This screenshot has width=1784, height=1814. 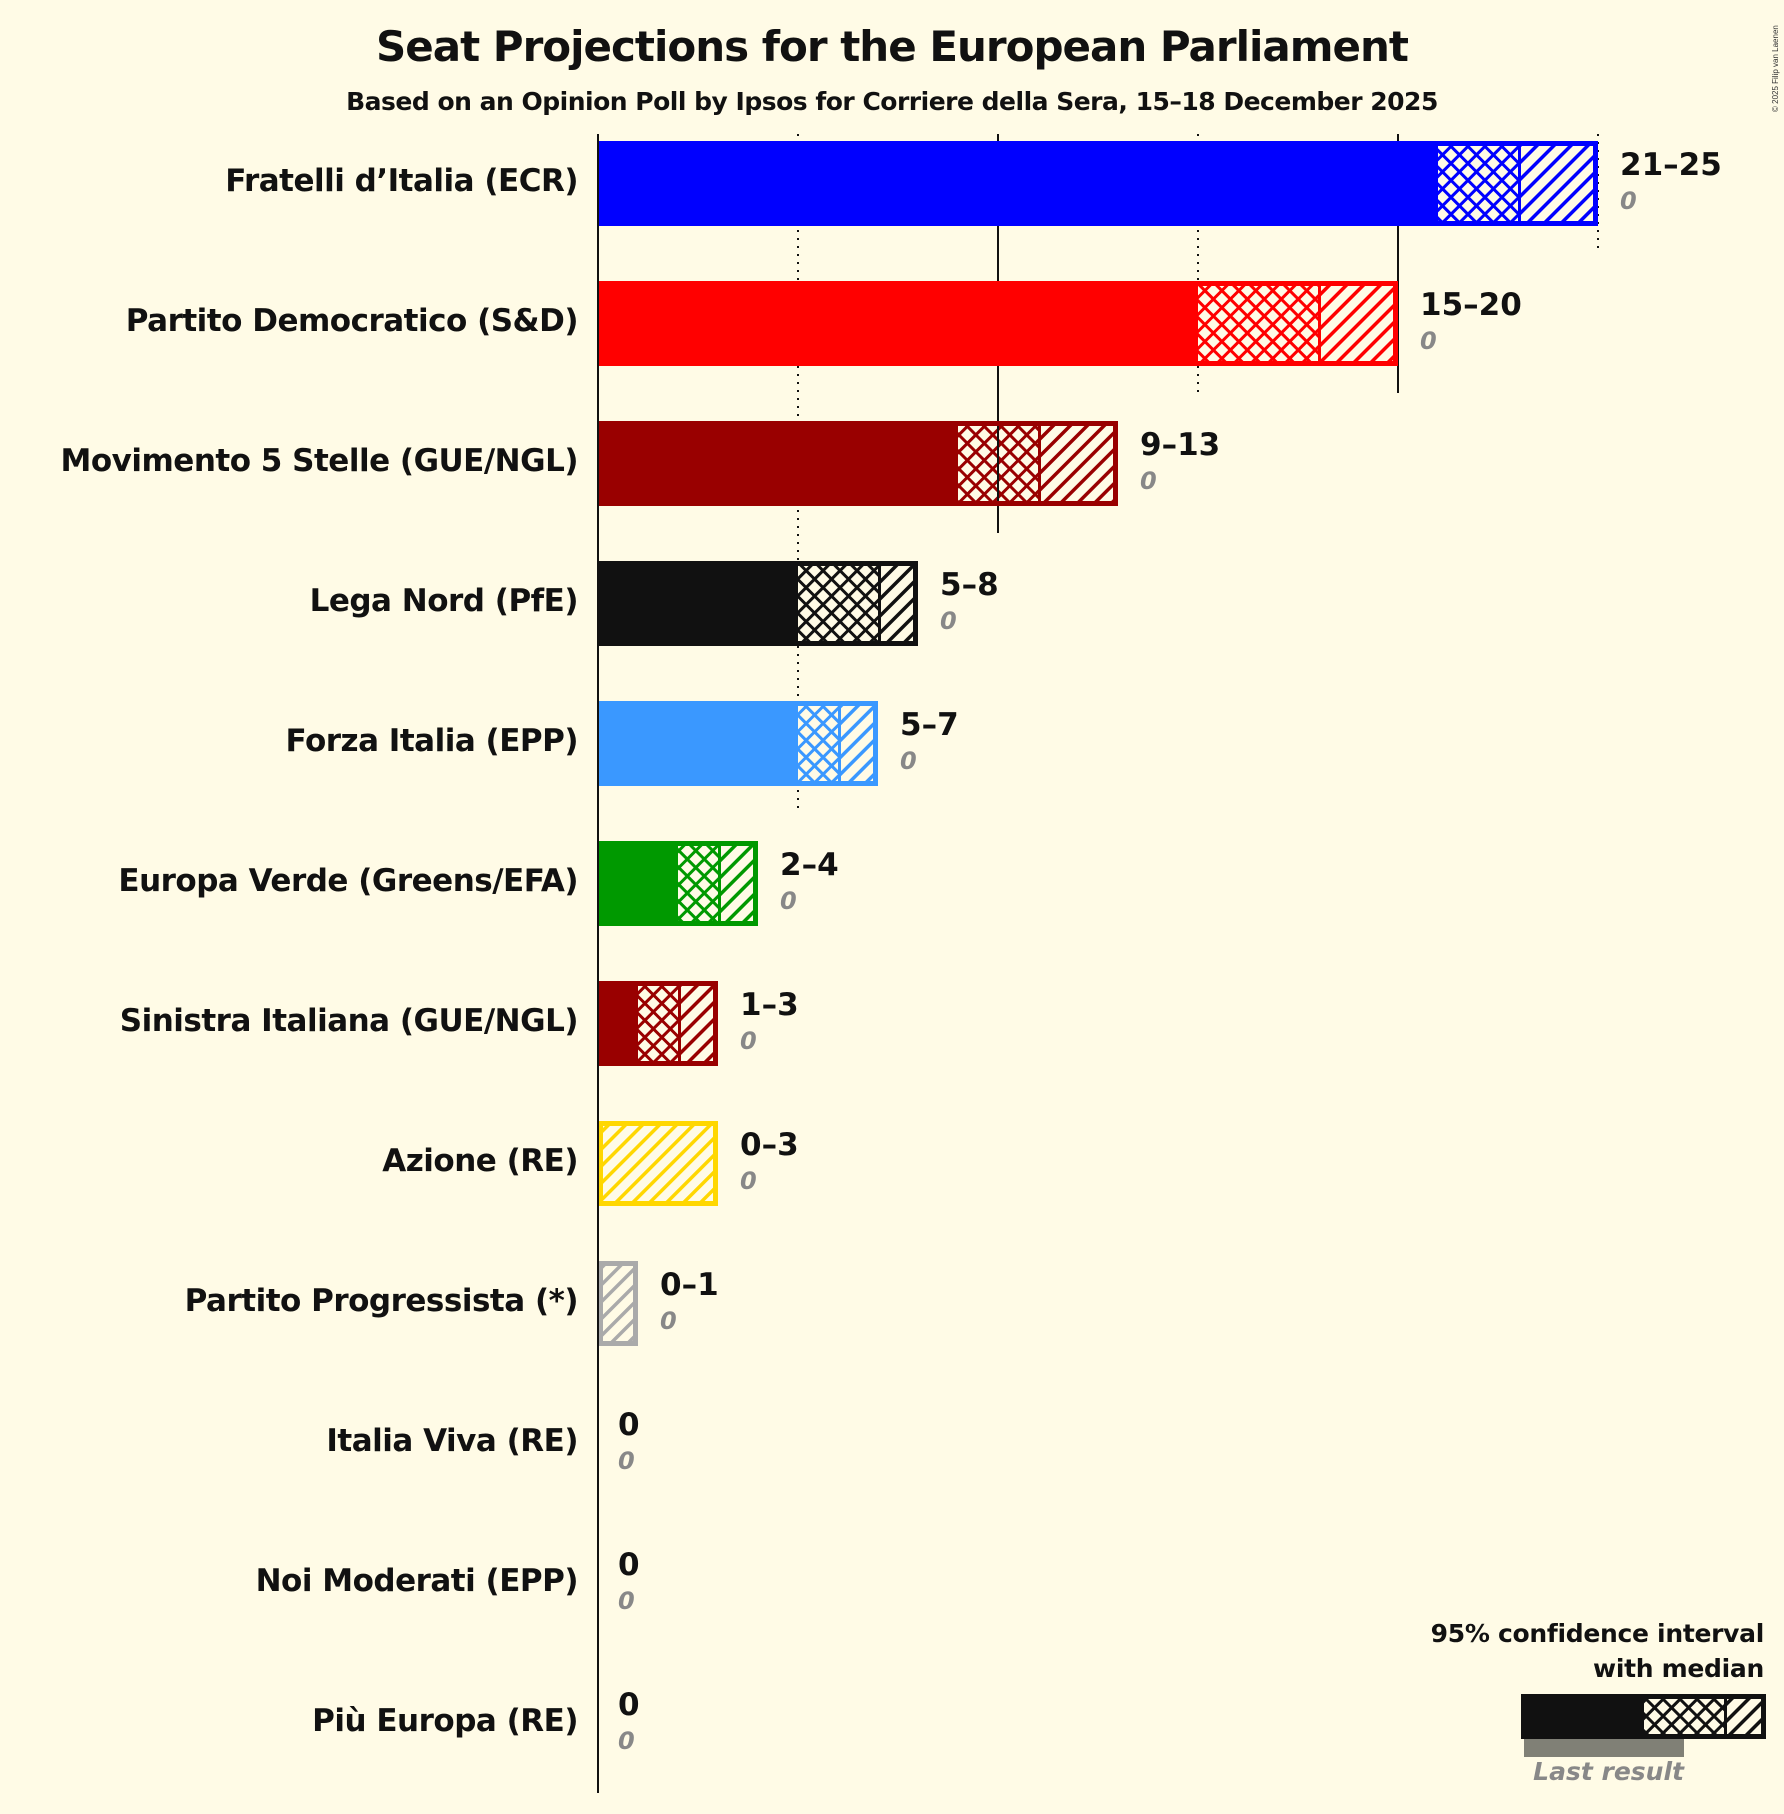 What do you see at coordinates (929, 725) in the screenshot?
I see `seat-range-label: 5–7` at bounding box center [929, 725].